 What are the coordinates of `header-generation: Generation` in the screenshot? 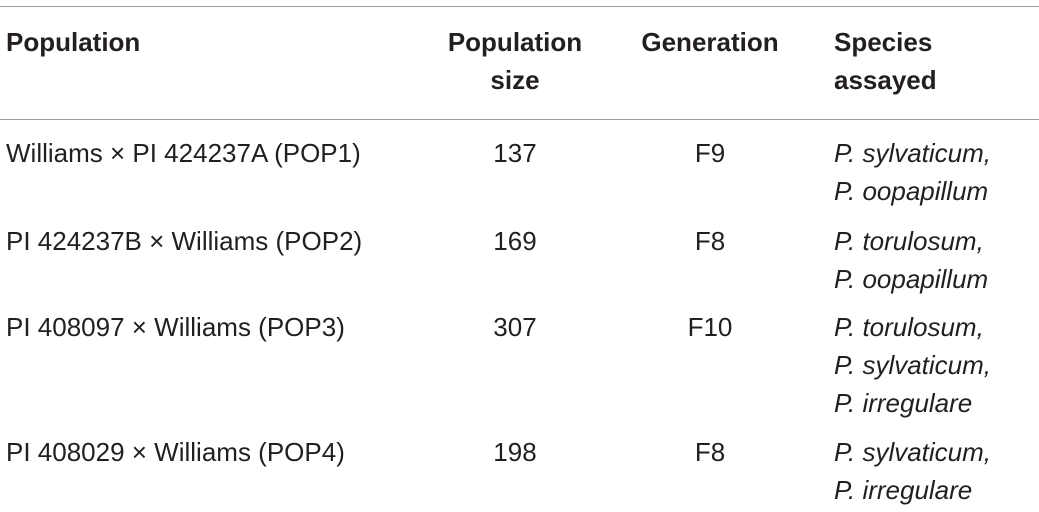 It's located at (710, 42).